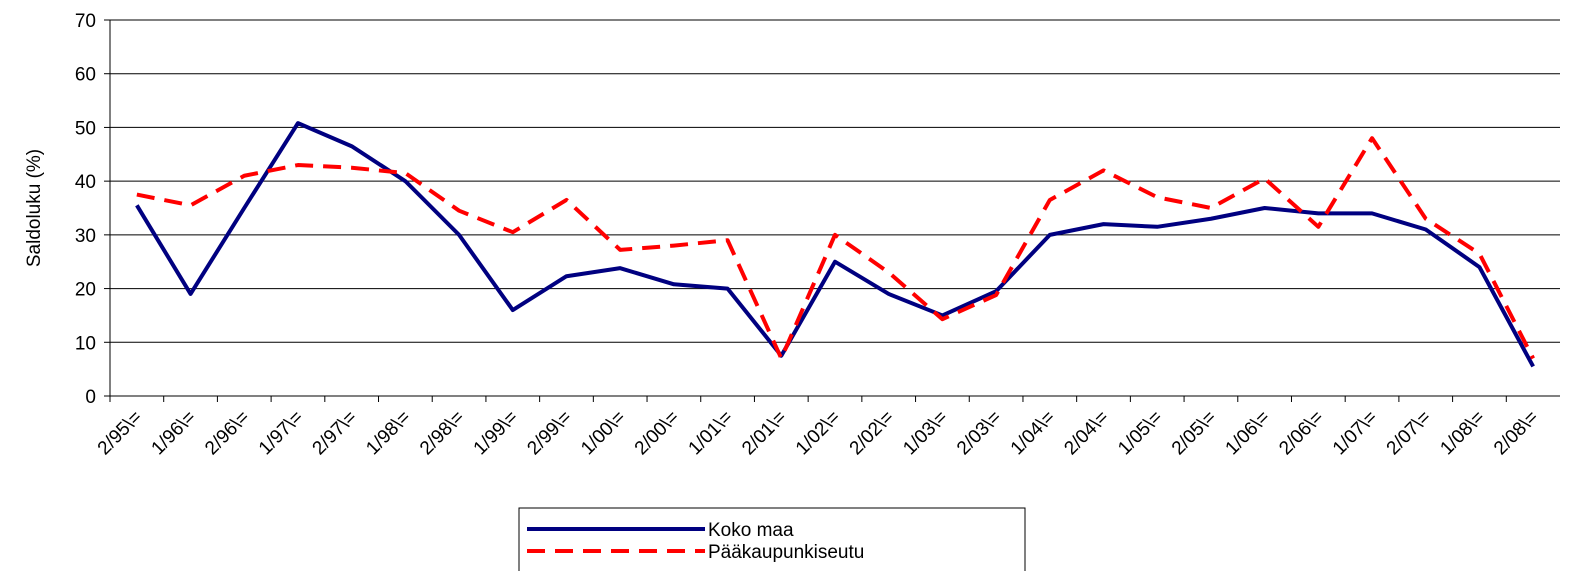 This screenshot has height=571, width=1569. I want to click on legend-label: Pääkaupunkiseutu, so click(786, 552).